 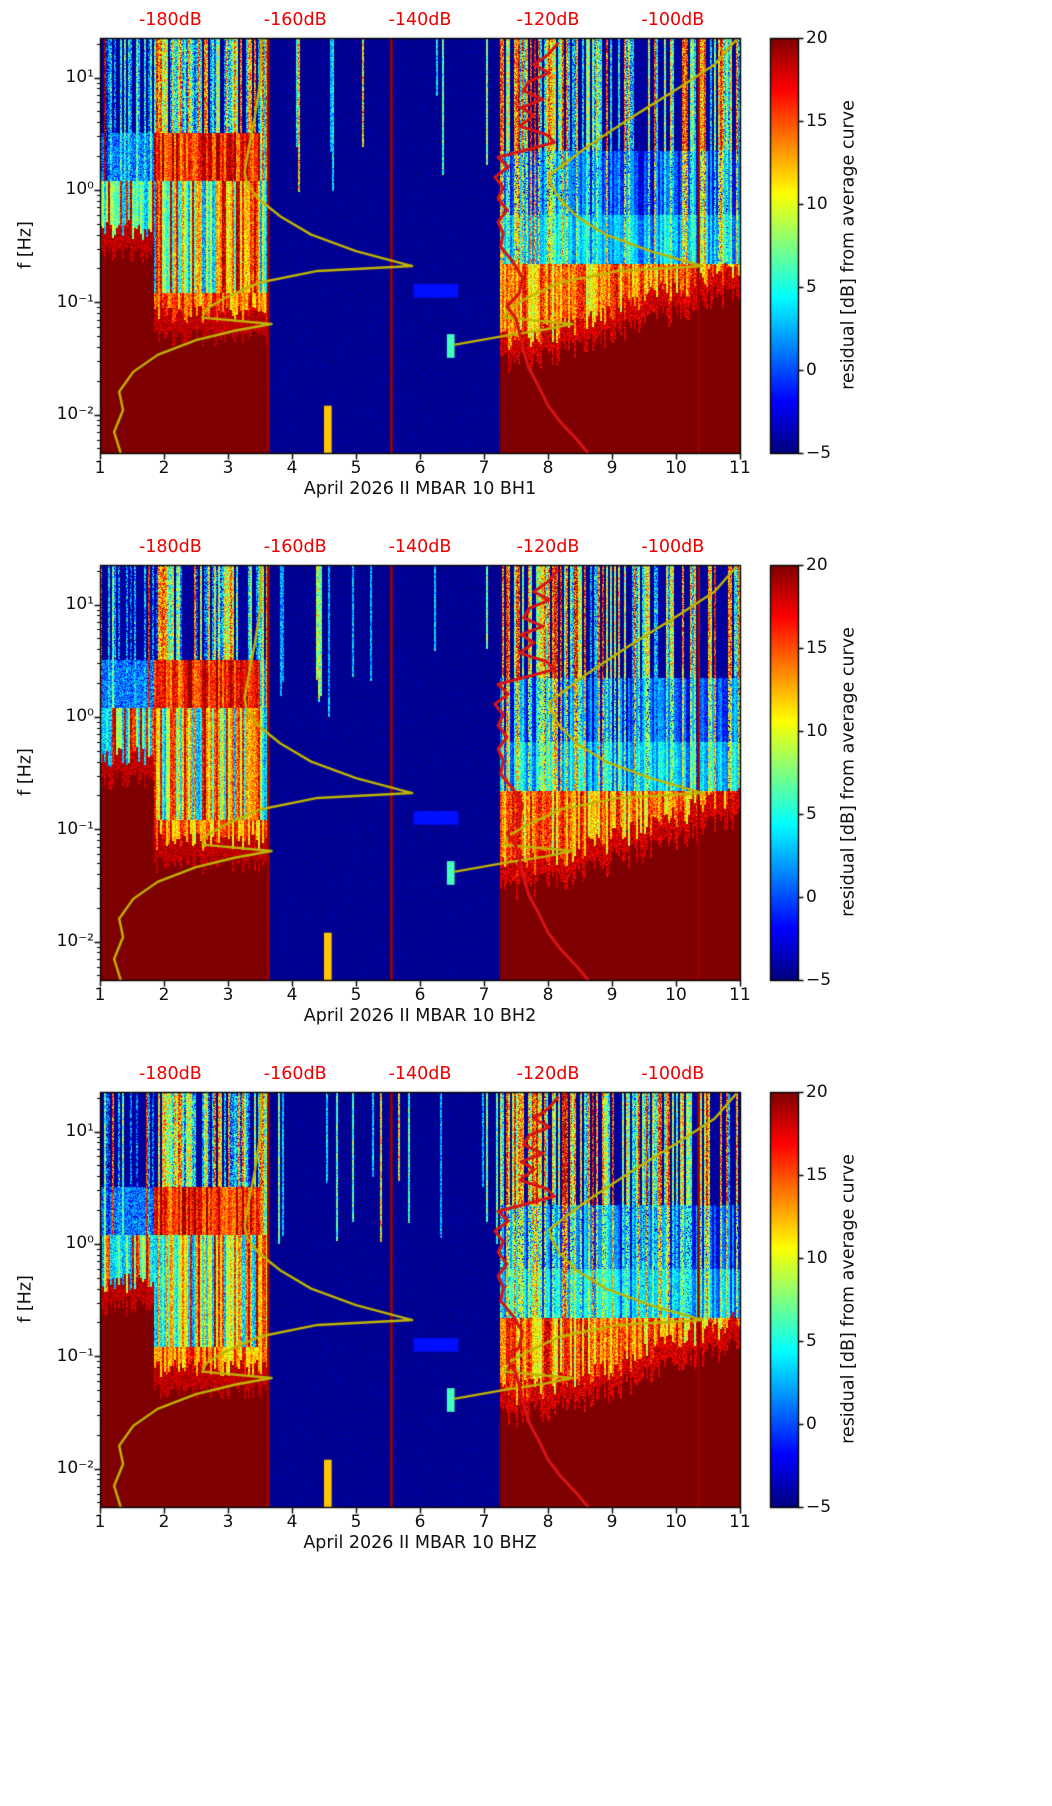 I want to click on x-axis-title: April 2026 II MBAR 10 BH1, so click(x=420, y=489).